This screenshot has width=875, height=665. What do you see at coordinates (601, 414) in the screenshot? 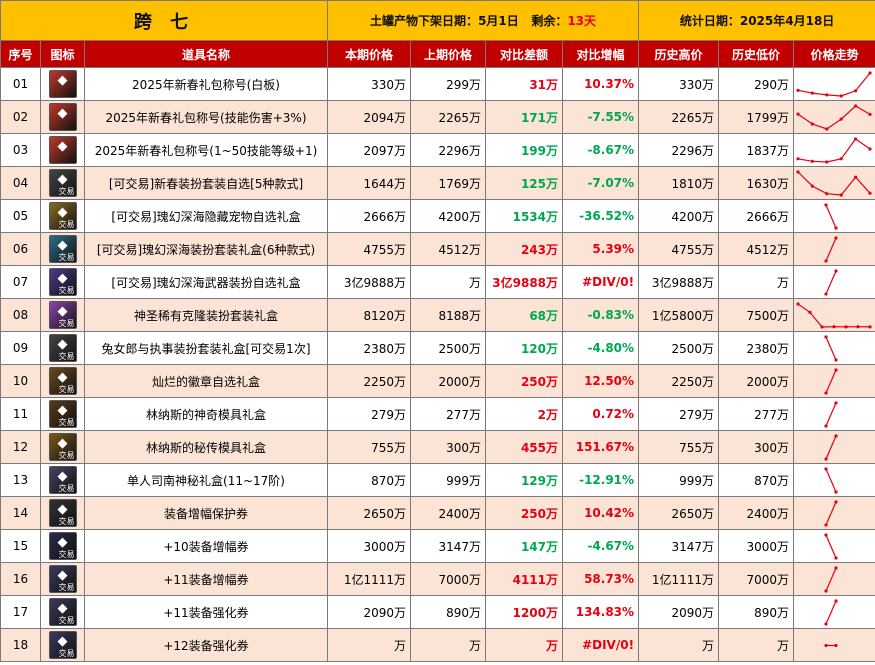
I see `price-change-pct: 0.72%` at bounding box center [601, 414].